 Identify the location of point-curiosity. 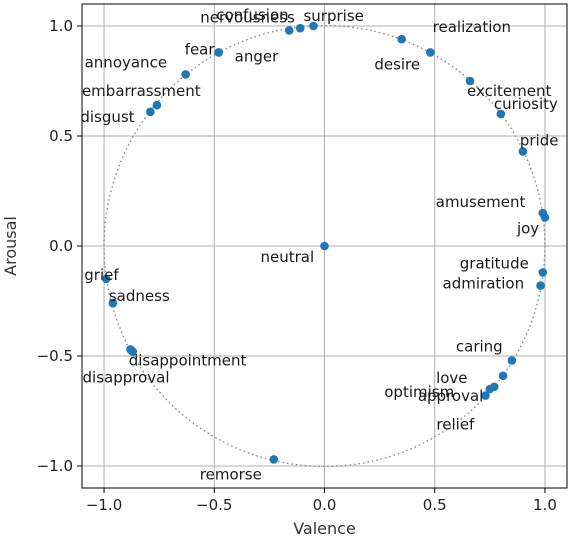
(501, 114).